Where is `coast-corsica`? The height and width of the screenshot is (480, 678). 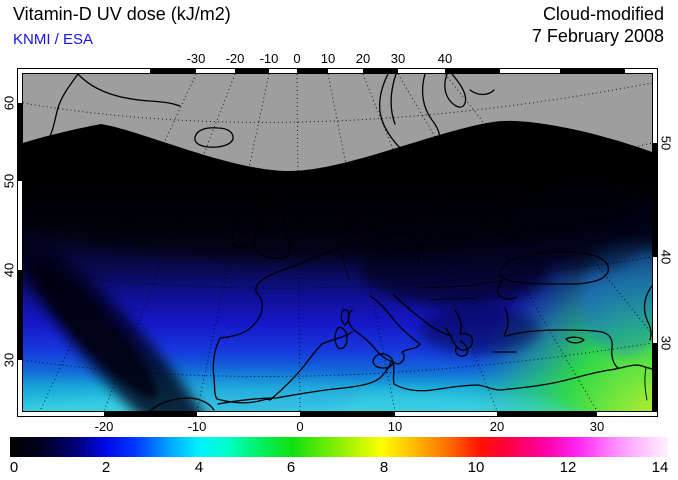 coast-corsica is located at coordinates (345, 317).